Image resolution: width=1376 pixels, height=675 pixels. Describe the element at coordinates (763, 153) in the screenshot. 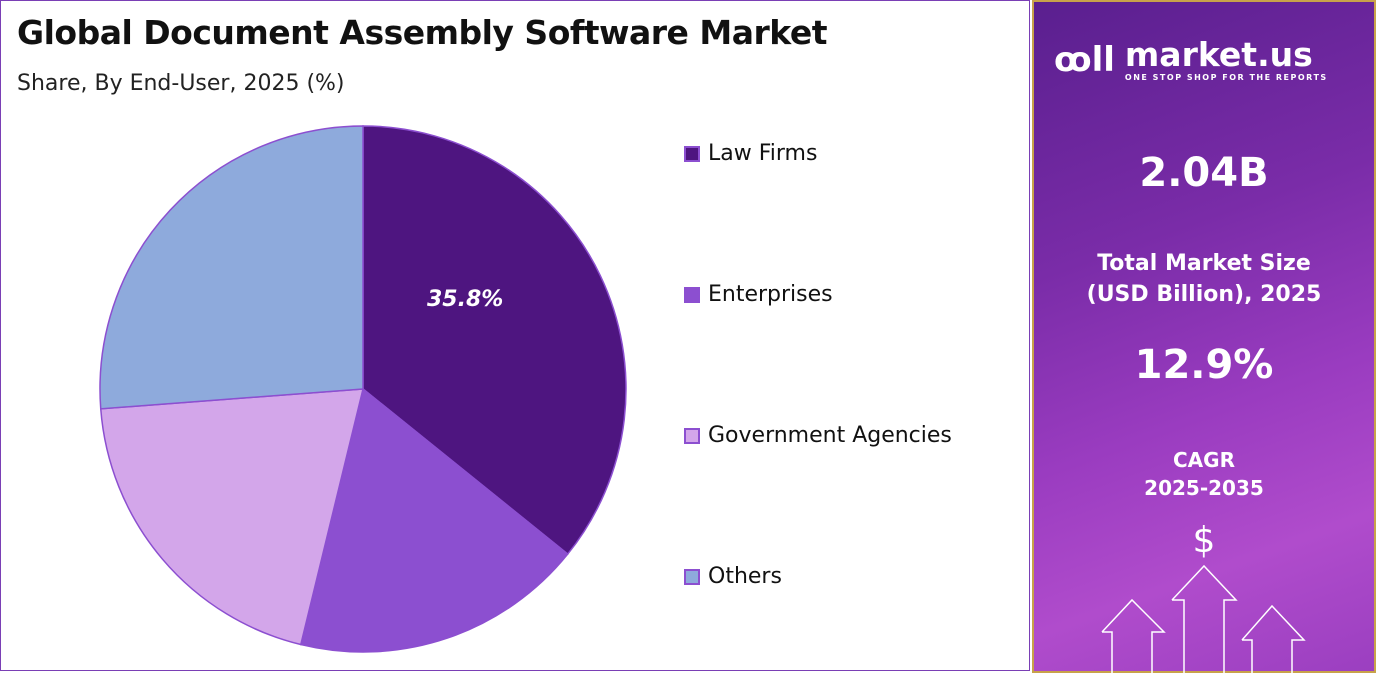

I see `legend-label: Law Firms` at that location.